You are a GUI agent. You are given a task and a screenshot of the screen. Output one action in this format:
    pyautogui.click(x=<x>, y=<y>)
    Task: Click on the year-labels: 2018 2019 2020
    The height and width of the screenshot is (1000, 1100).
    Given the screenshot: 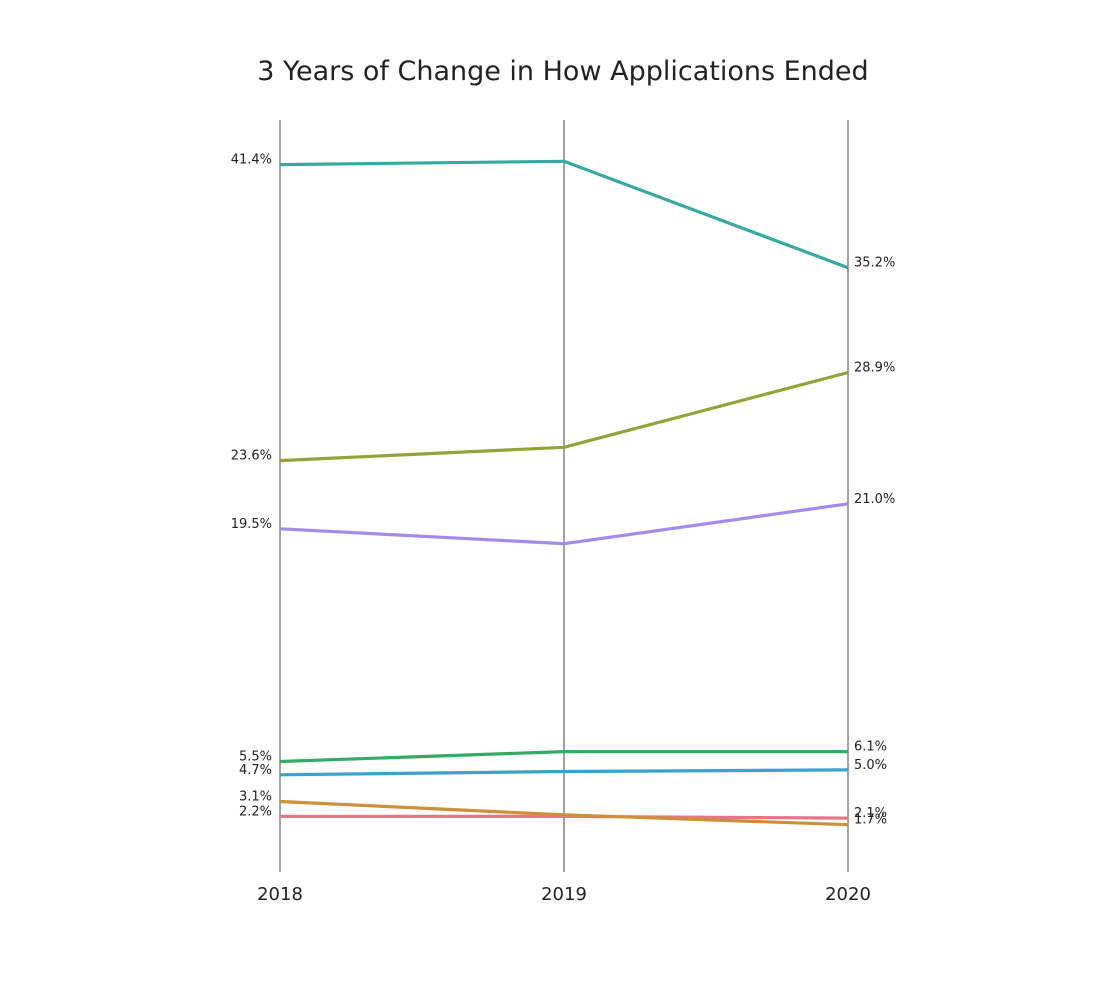 What is the action you would take?
    pyautogui.click(x=564, y=894)
    